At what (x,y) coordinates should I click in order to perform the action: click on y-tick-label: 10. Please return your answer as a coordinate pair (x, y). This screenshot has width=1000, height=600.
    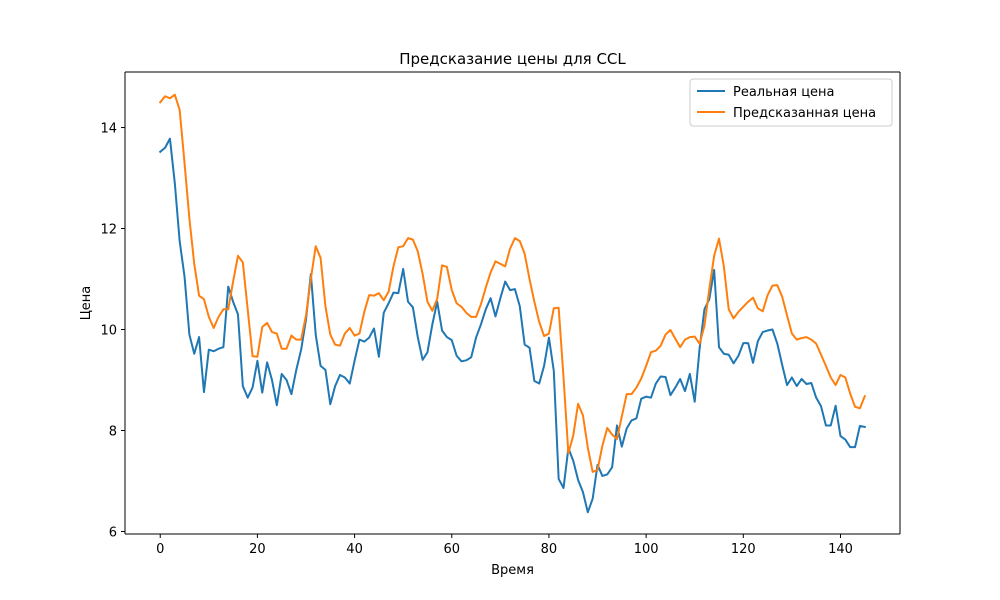
    Looking at the image, I should click on (108, 331).